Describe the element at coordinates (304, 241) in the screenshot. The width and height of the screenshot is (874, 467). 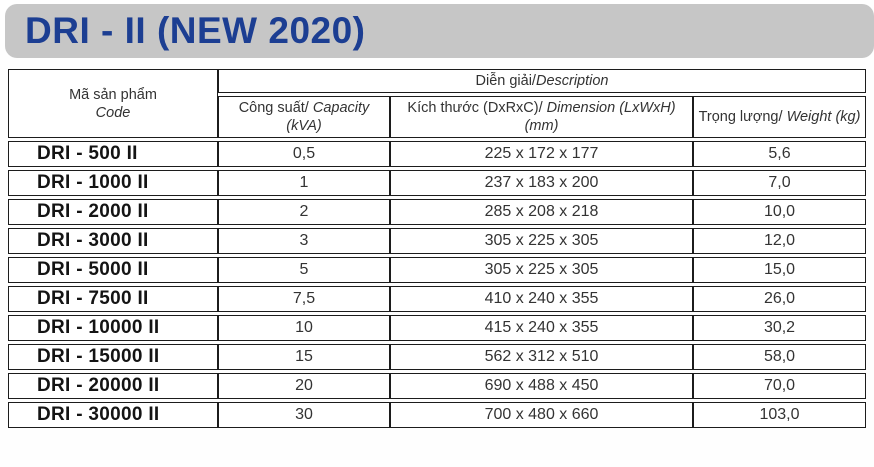
I see `capacity-cell: 3` at that location.